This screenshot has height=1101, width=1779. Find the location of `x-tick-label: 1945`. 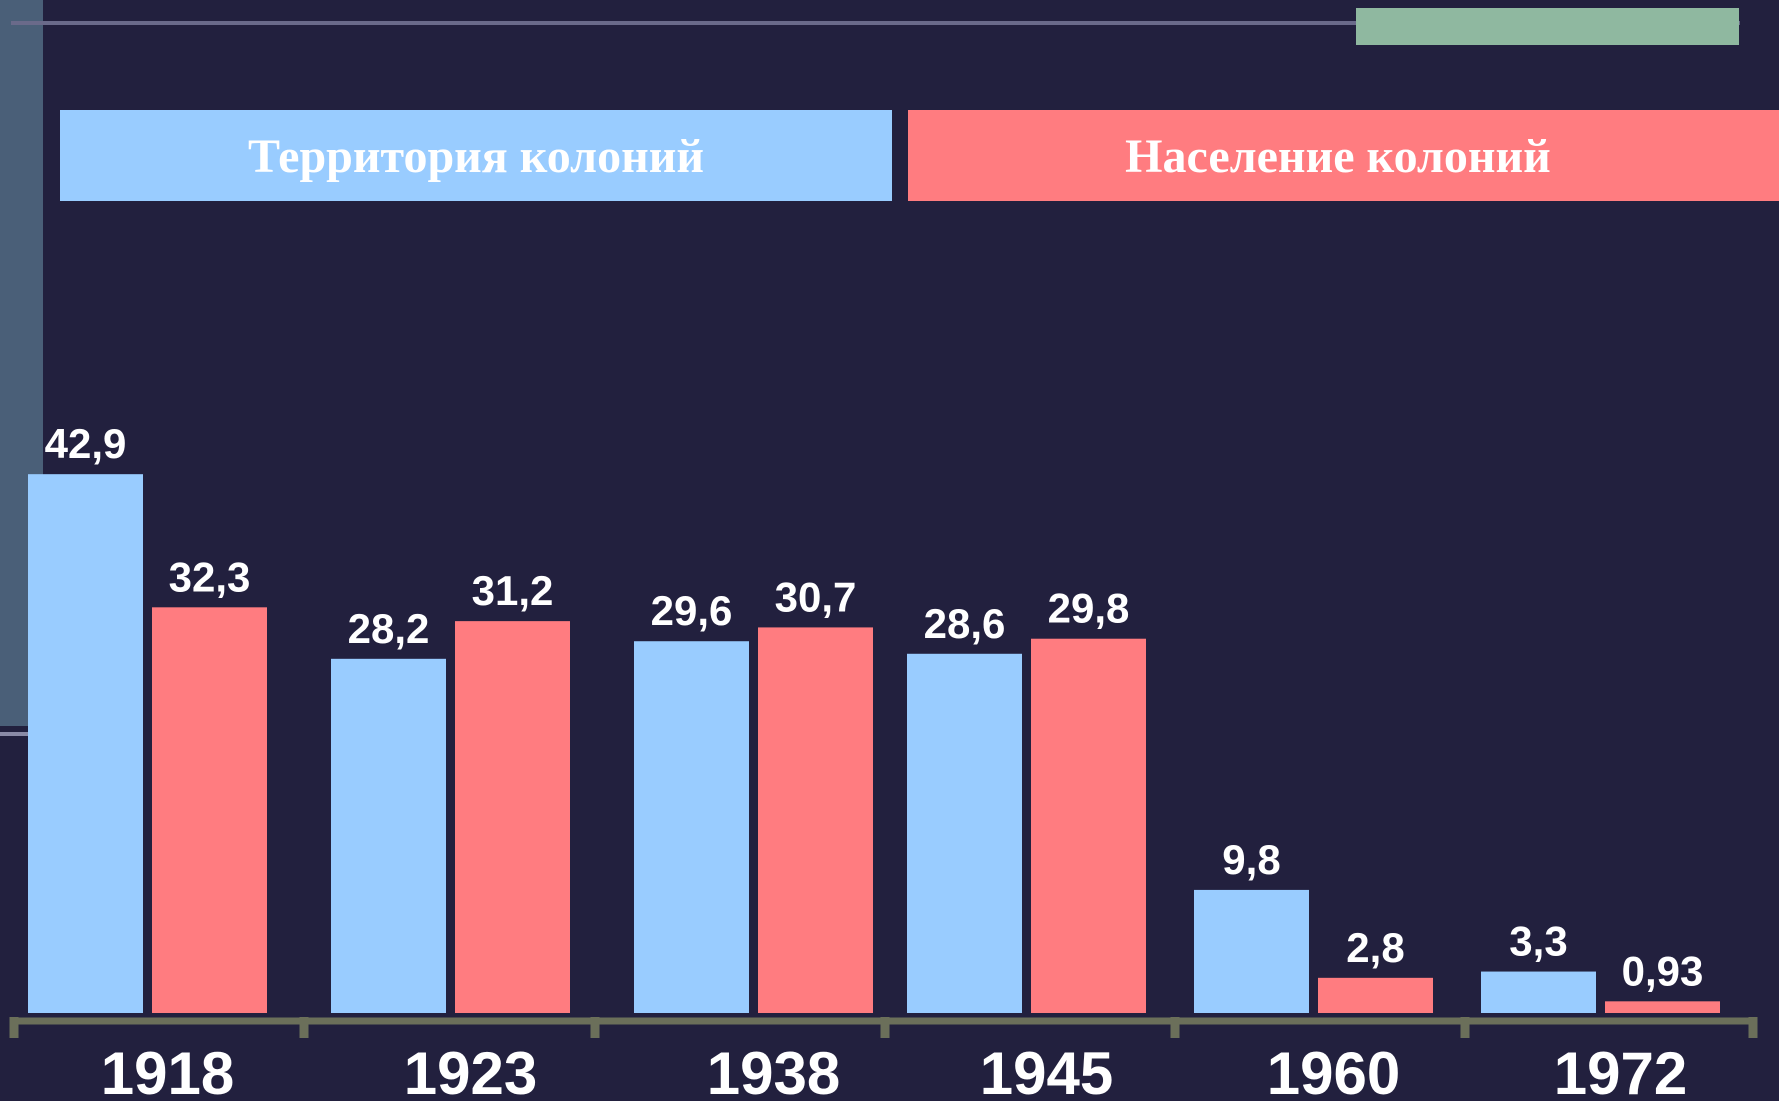

x-tick-label: 1945 is located at coordinates (1046, 1070).